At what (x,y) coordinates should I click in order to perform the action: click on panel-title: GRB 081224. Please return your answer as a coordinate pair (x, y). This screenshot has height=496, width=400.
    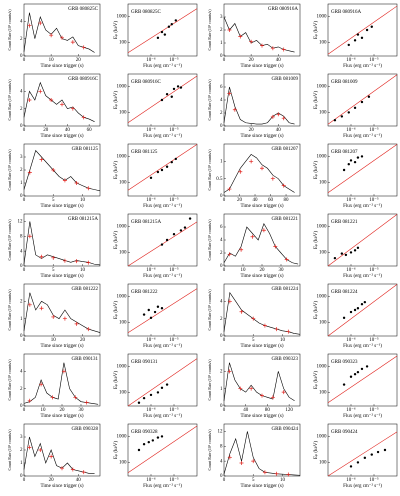
    Looking at the image, I should click on (284, 289).